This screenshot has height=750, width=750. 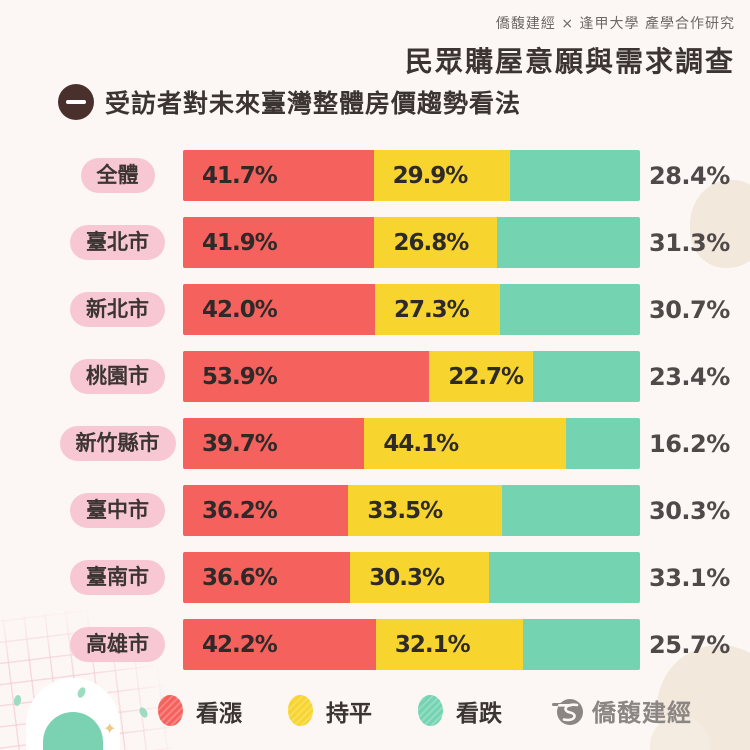 I want to click on category-column: 全體, so click(x=91, y=175).